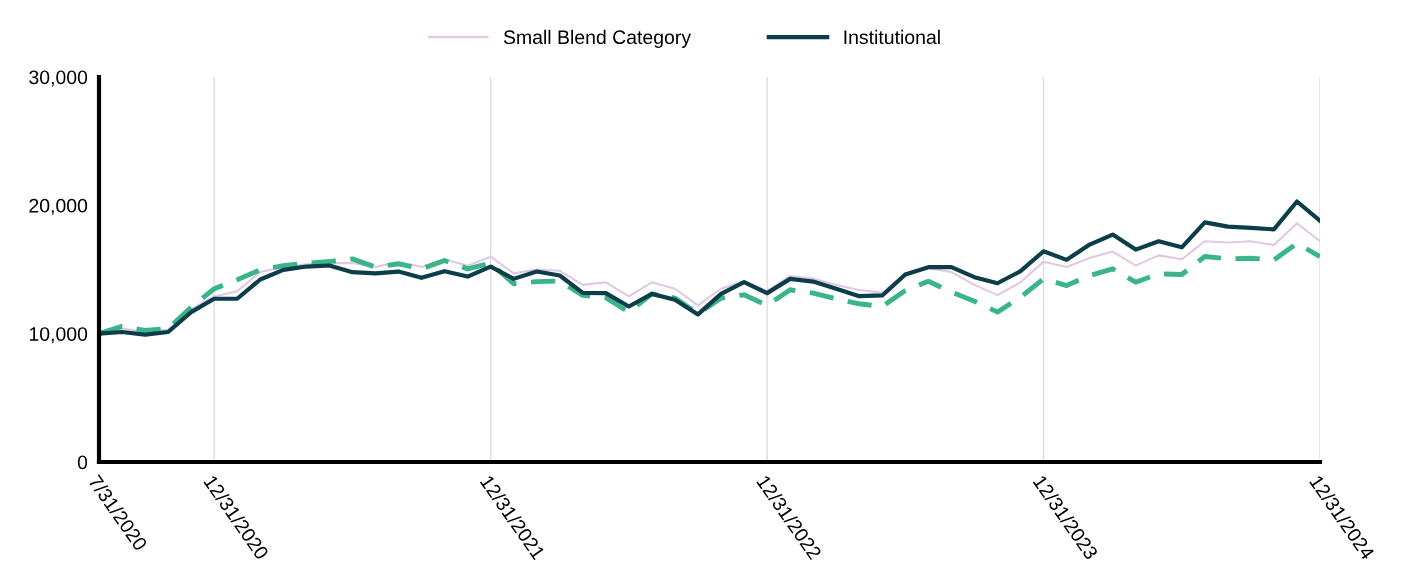  I want to click on legend-label: Institutional, so click(892, 37).